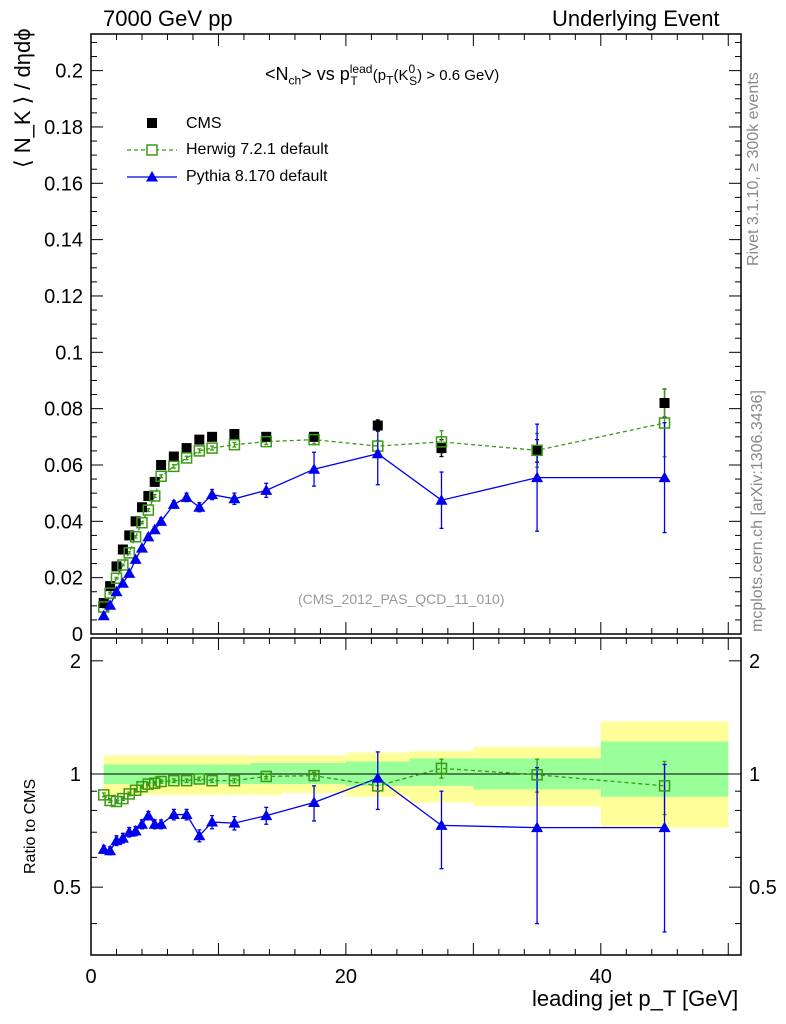 The image size is (786, 1024). What do you see at coordinates (346, 977) in the screenshot?
I see `x-tick-label-1: 20` at bounding box center [346, 977].